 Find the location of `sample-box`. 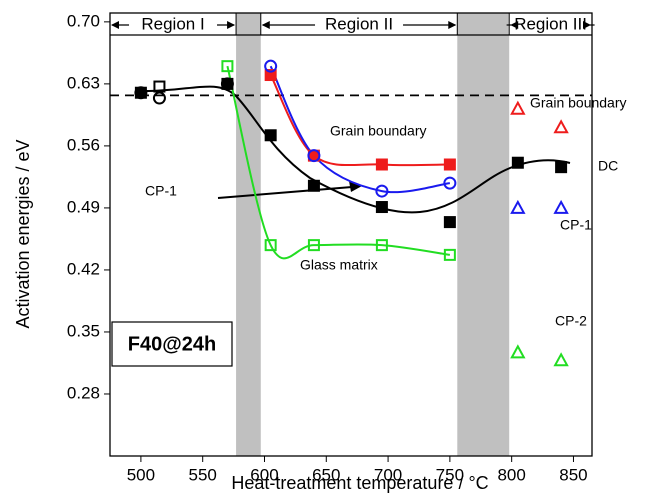

sample-box is located at coordinates (172, 344).